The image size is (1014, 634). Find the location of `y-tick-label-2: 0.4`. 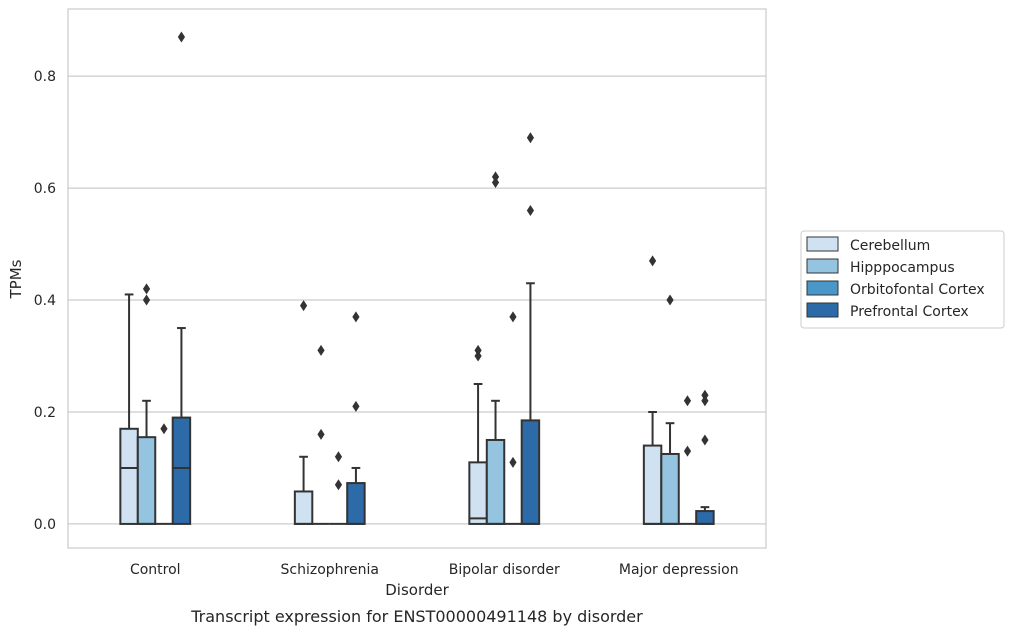

y-tick-label-2: 0.4 is located at coordinates (45, 301).